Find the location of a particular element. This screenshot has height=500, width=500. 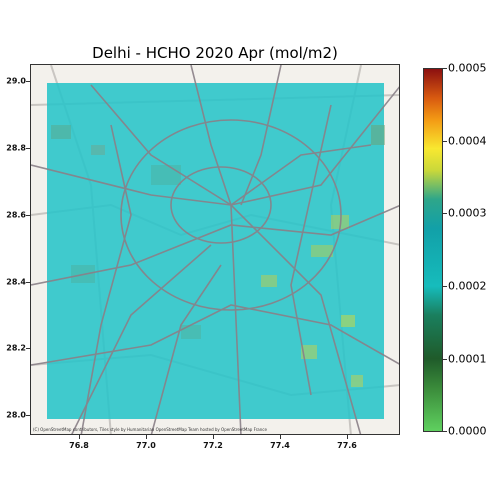

colorbar-tick-label: 0.0001 is located at coordinates (467, 359).